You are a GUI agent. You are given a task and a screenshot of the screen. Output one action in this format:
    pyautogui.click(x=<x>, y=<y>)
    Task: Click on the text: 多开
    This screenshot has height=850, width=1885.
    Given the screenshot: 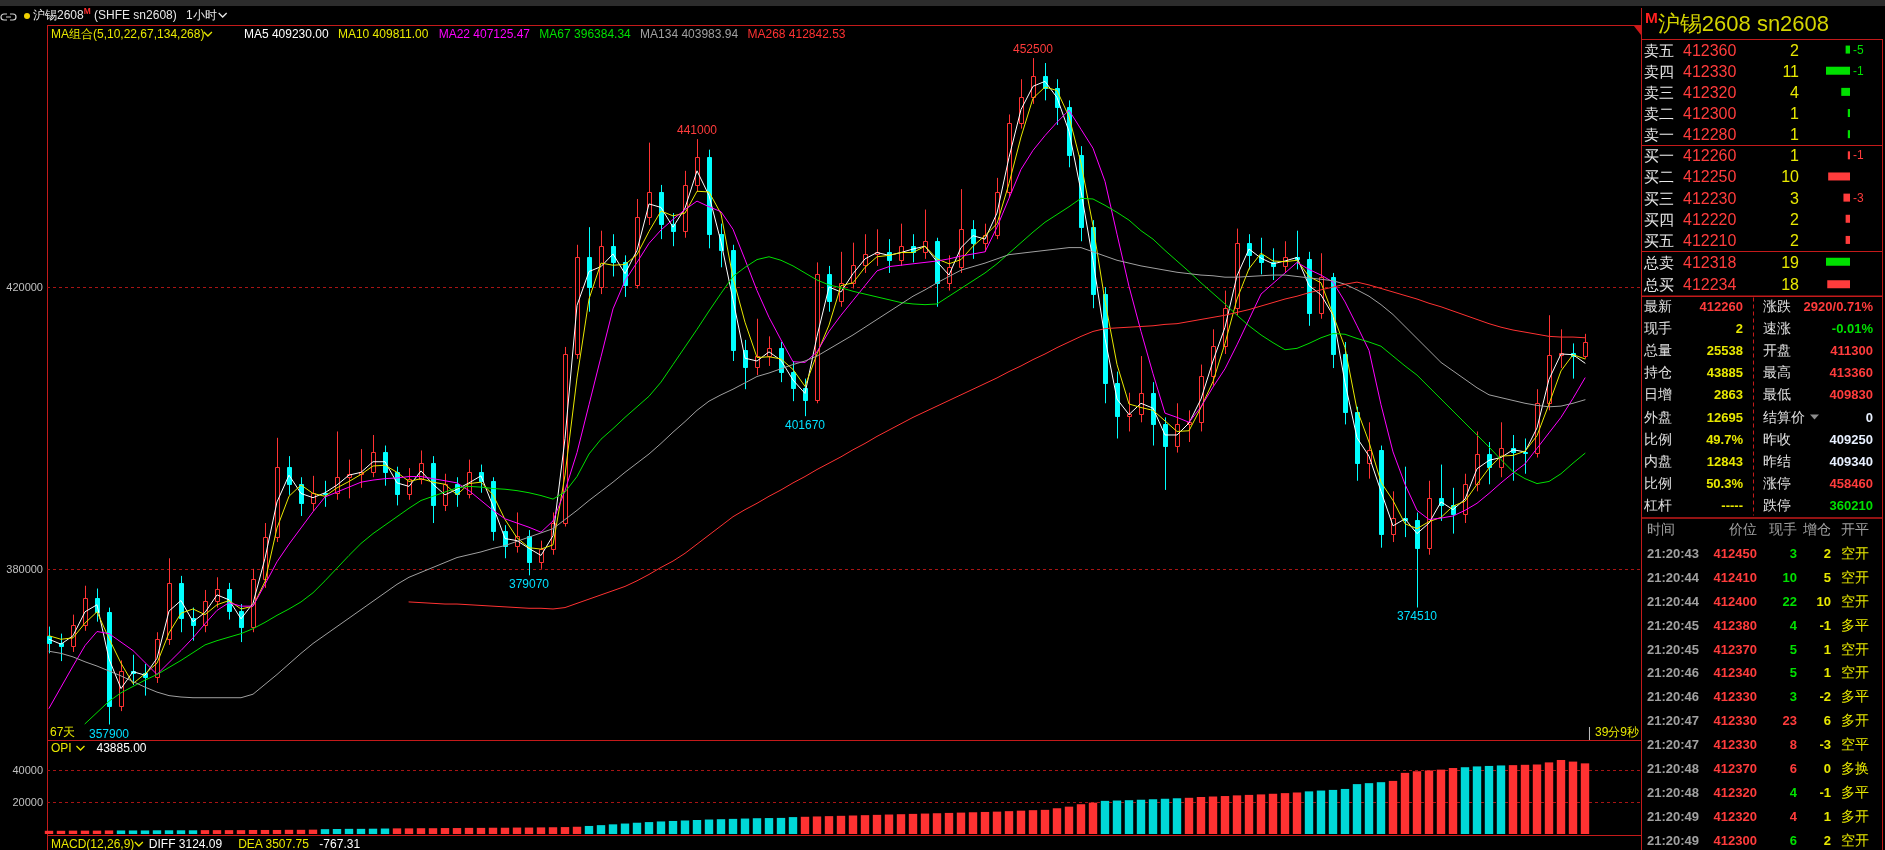 What is the action you would take?
    pyautogui.click(x=1855, y=720)
    